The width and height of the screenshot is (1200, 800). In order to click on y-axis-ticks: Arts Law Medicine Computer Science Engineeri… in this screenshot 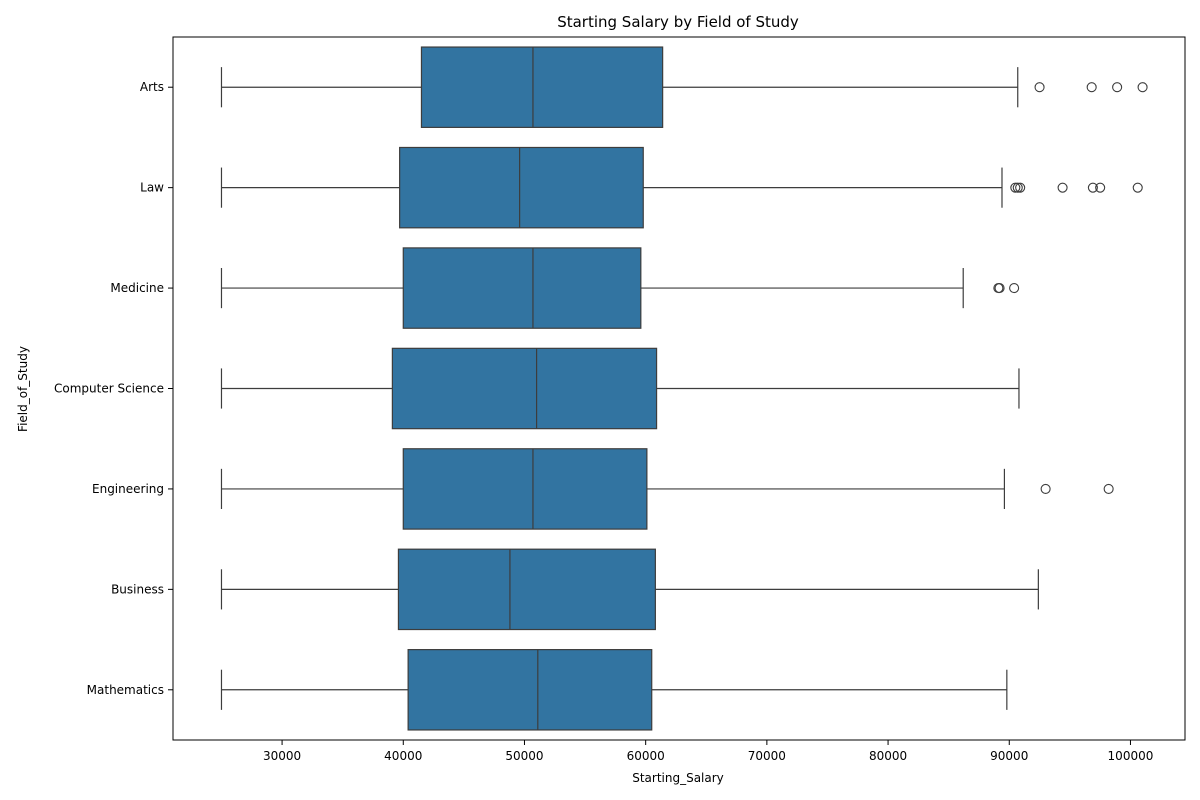, I will do `click(113, 388)`.